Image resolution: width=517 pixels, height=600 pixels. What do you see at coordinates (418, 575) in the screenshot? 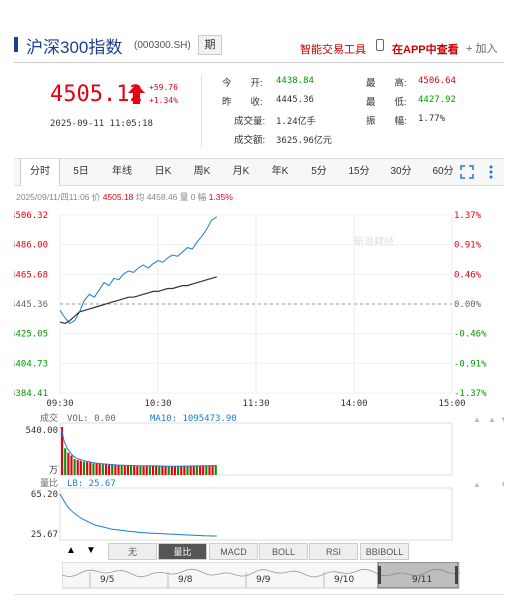
I see `navigator-window` at bounding box center [418, 575].